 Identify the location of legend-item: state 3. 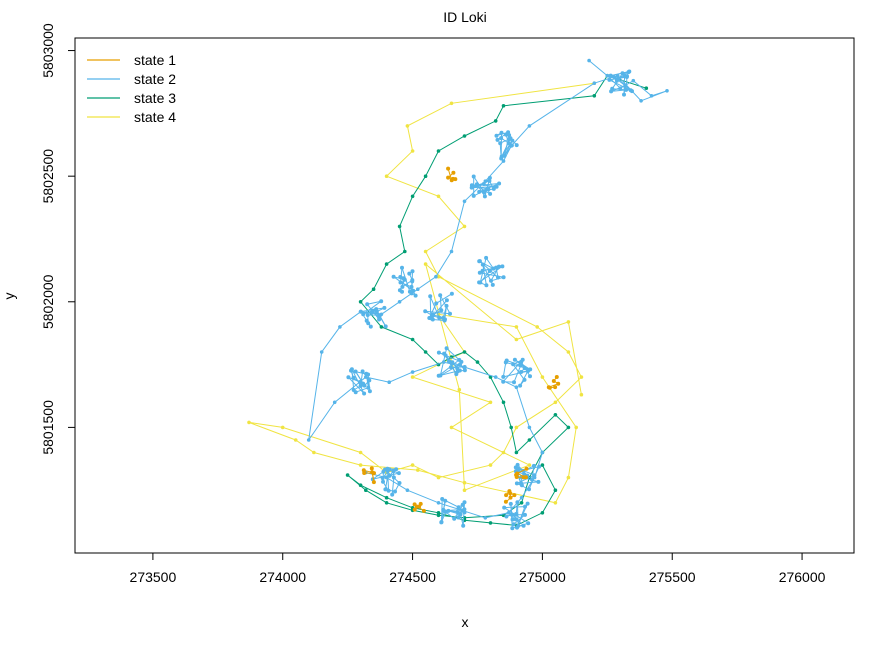
(131, 98).